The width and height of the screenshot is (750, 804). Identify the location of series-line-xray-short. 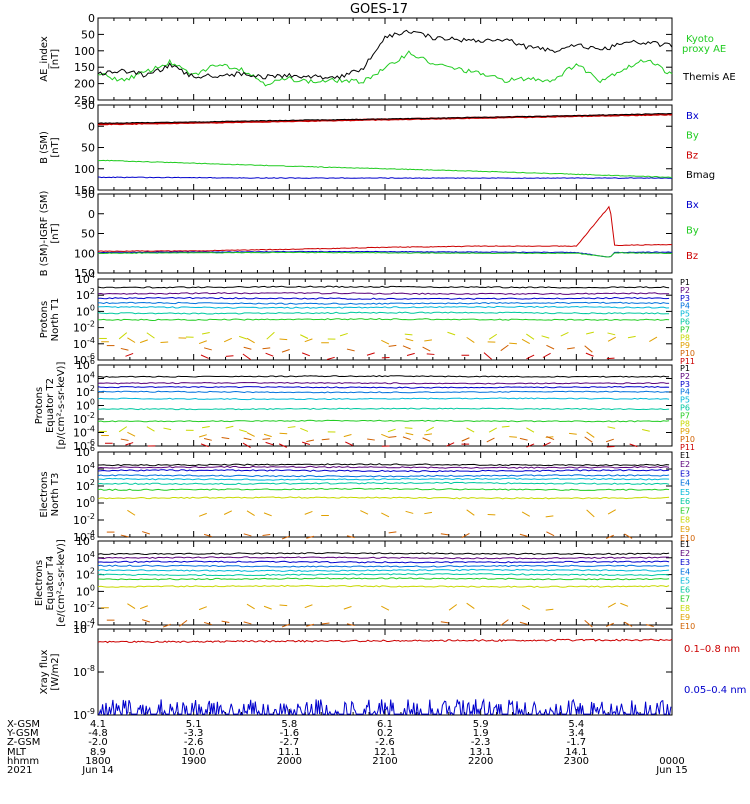
(384, 706).